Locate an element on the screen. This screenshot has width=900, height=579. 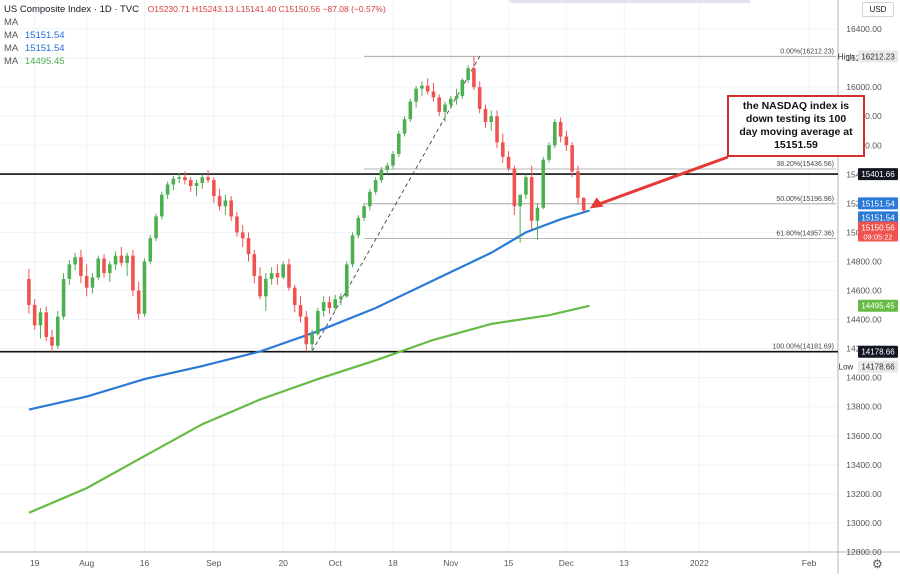
x-tick-label: Sep is located at coordinates (213, 563).